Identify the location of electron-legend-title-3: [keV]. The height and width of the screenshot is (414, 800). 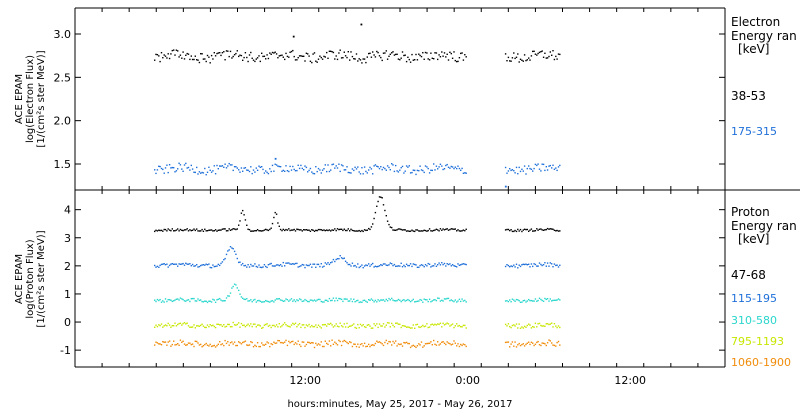
(753, 49).